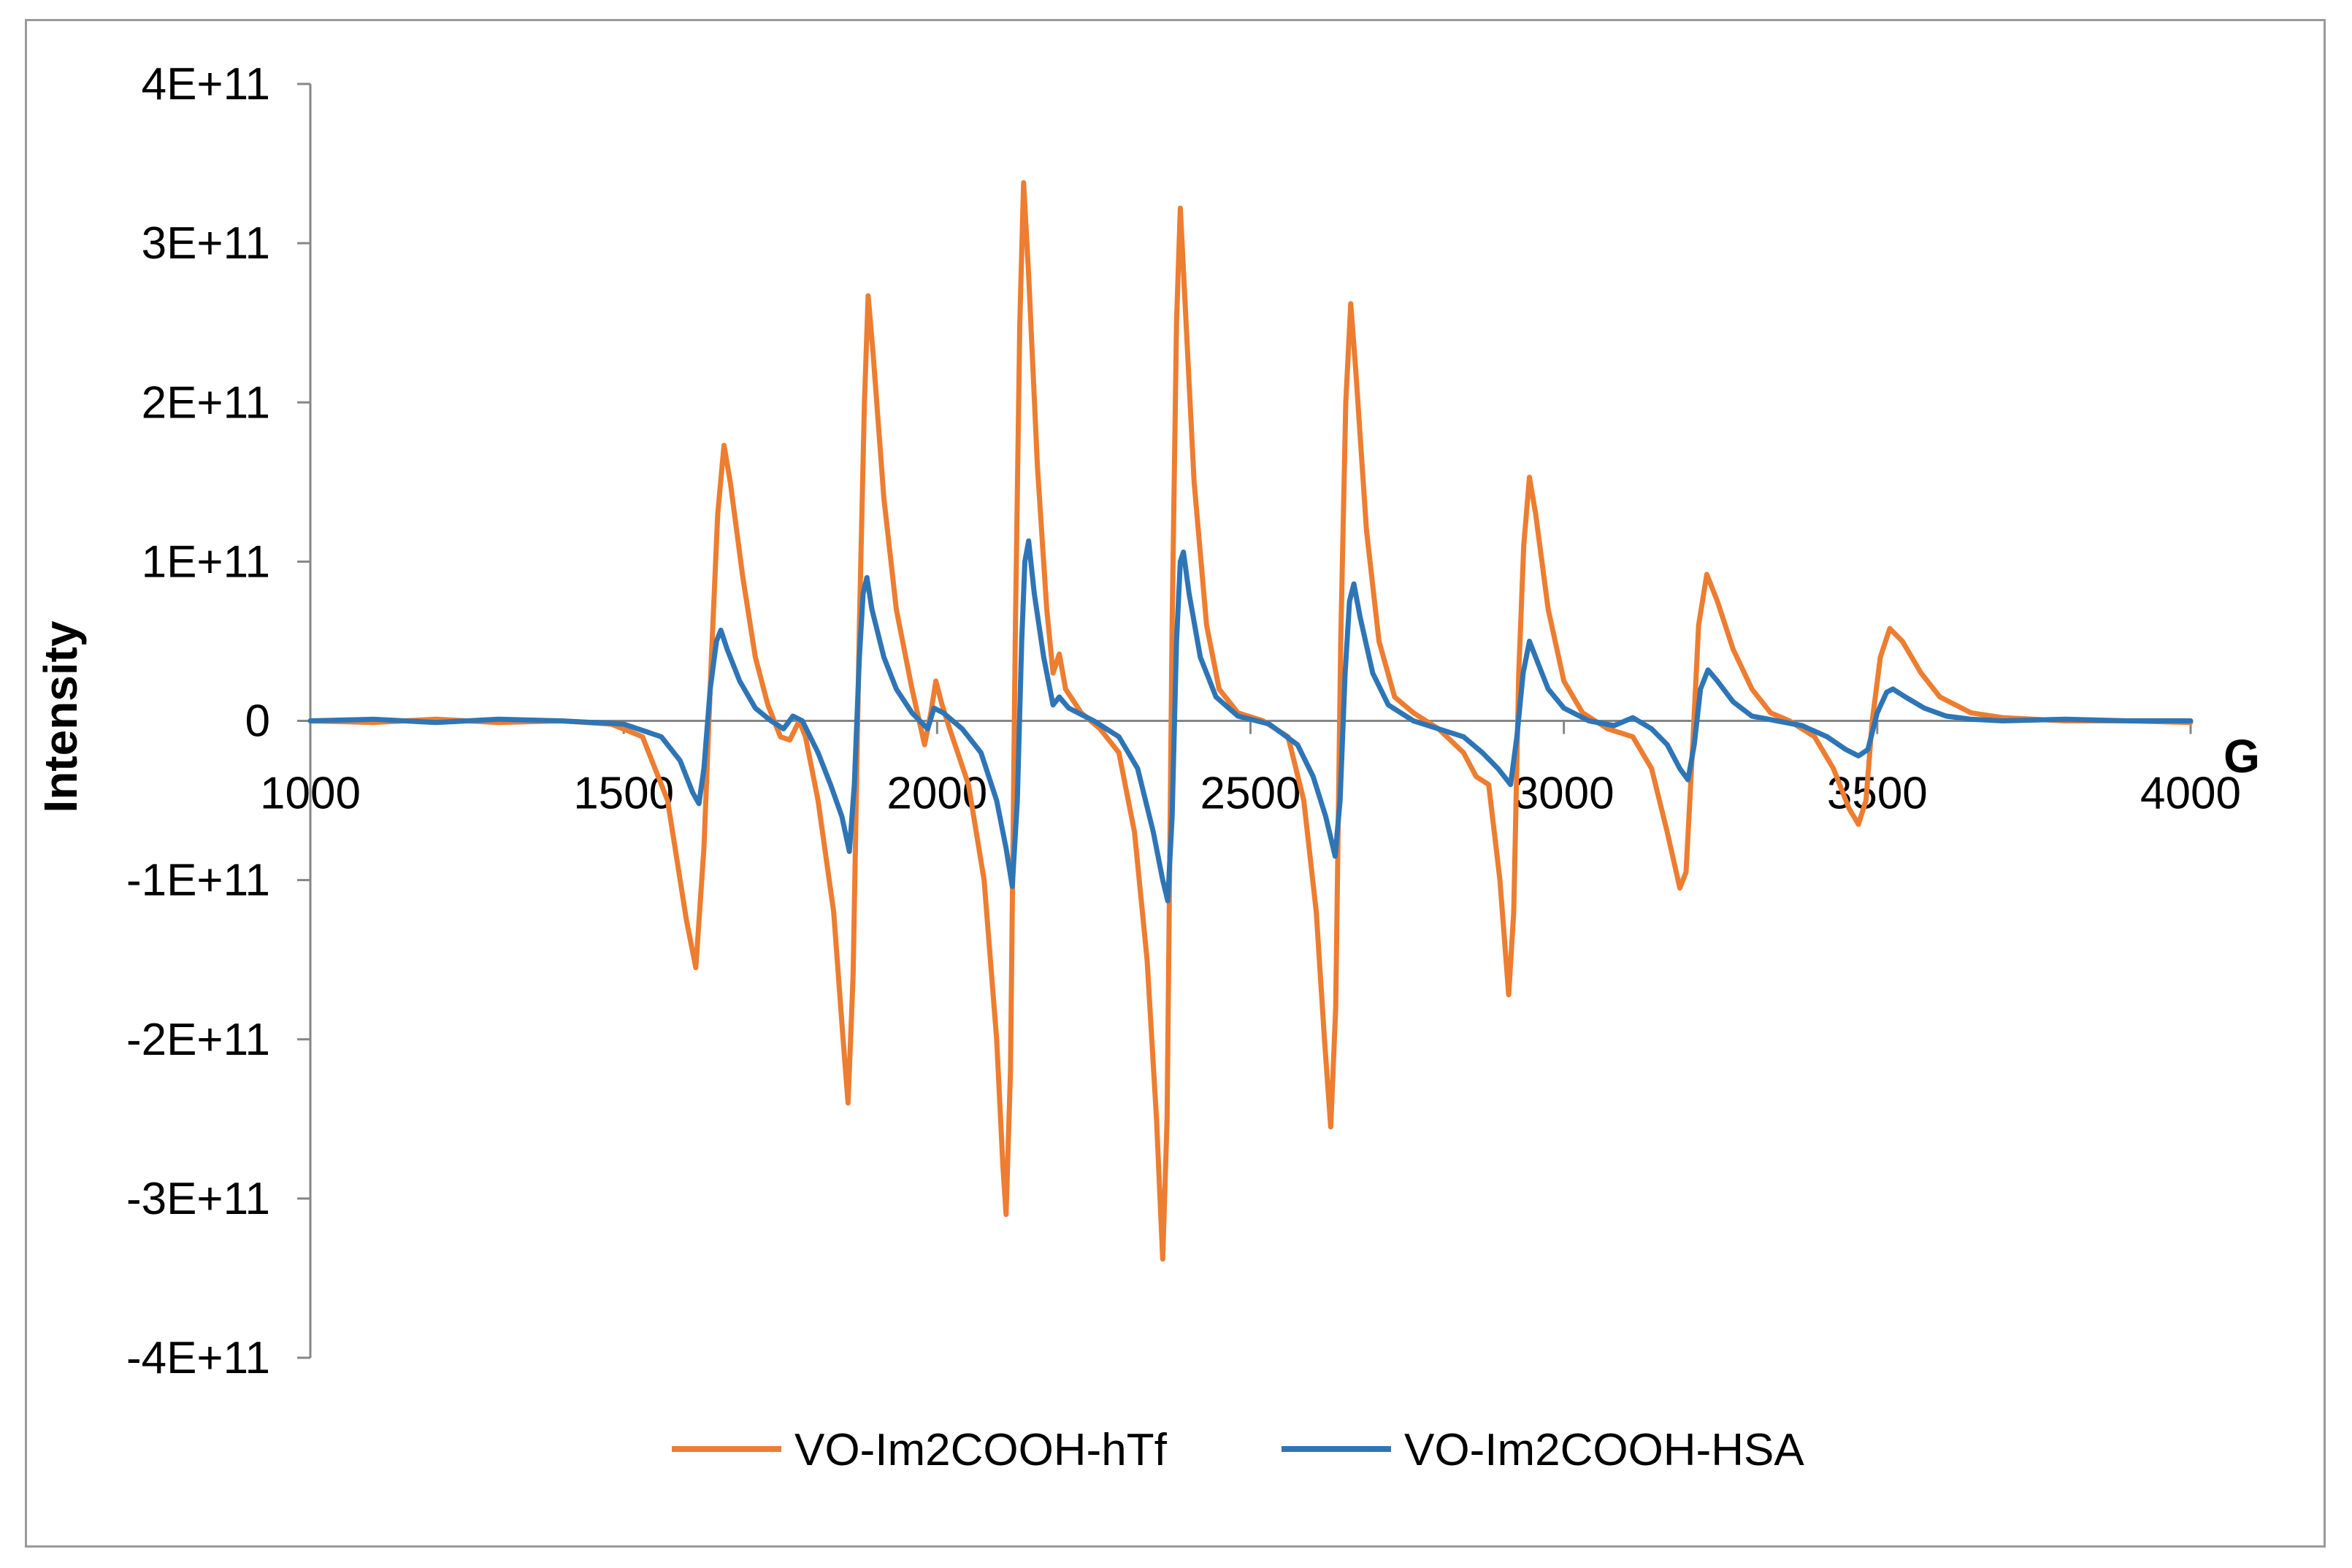 The height and width of the screenshot is (1568, 2352). What do you see at coordinates (198, 1040) in the screenshot?
I see `y-tick-label: -2E+11` at bounding box center [198, 1040].